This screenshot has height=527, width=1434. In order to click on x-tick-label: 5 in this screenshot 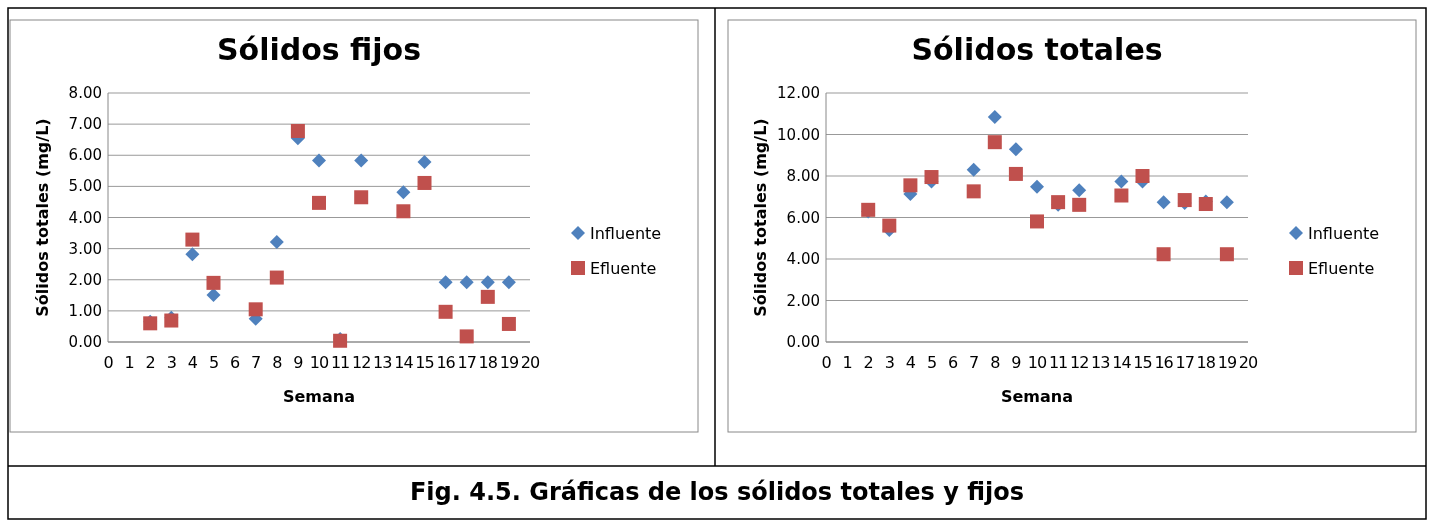, I will do `click(213, 362)`.